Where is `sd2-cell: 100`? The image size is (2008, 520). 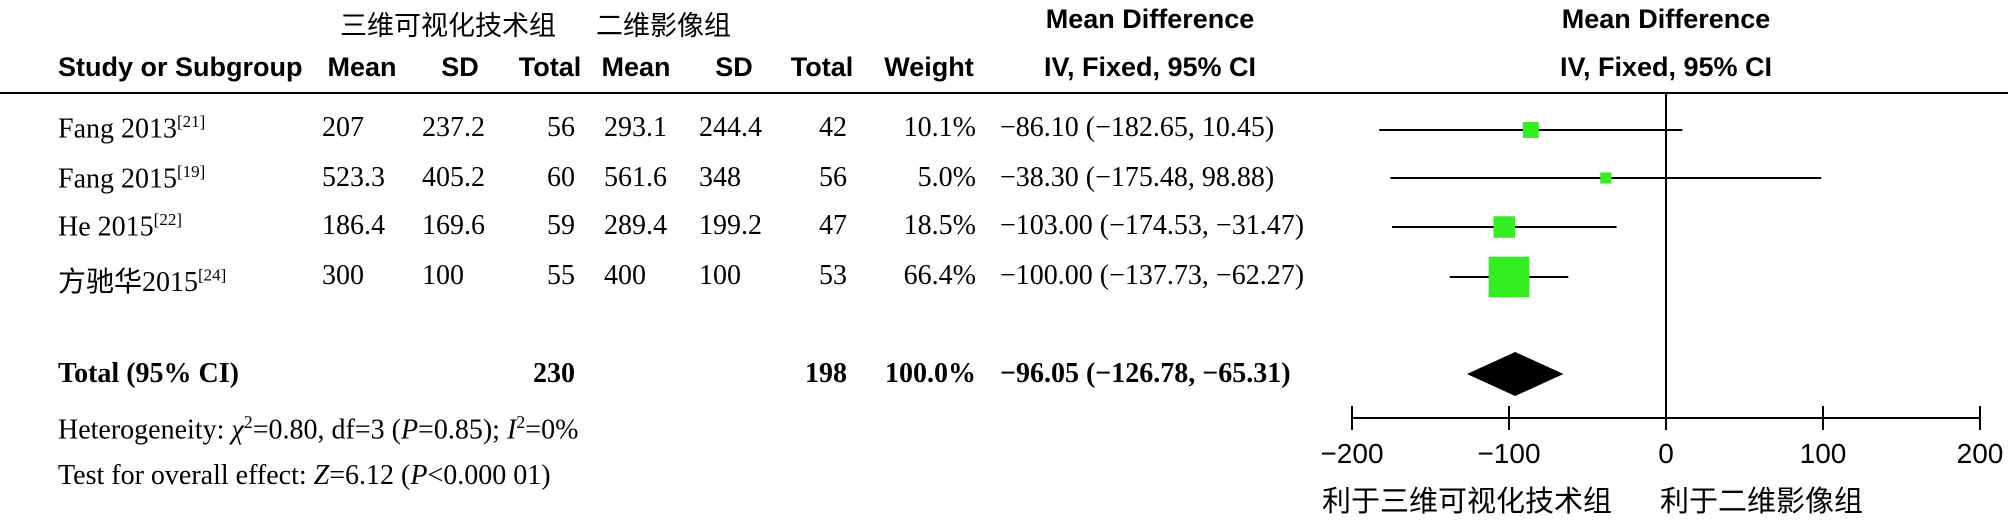
sd2-cell: 100 is located at coordinates (720, 275).